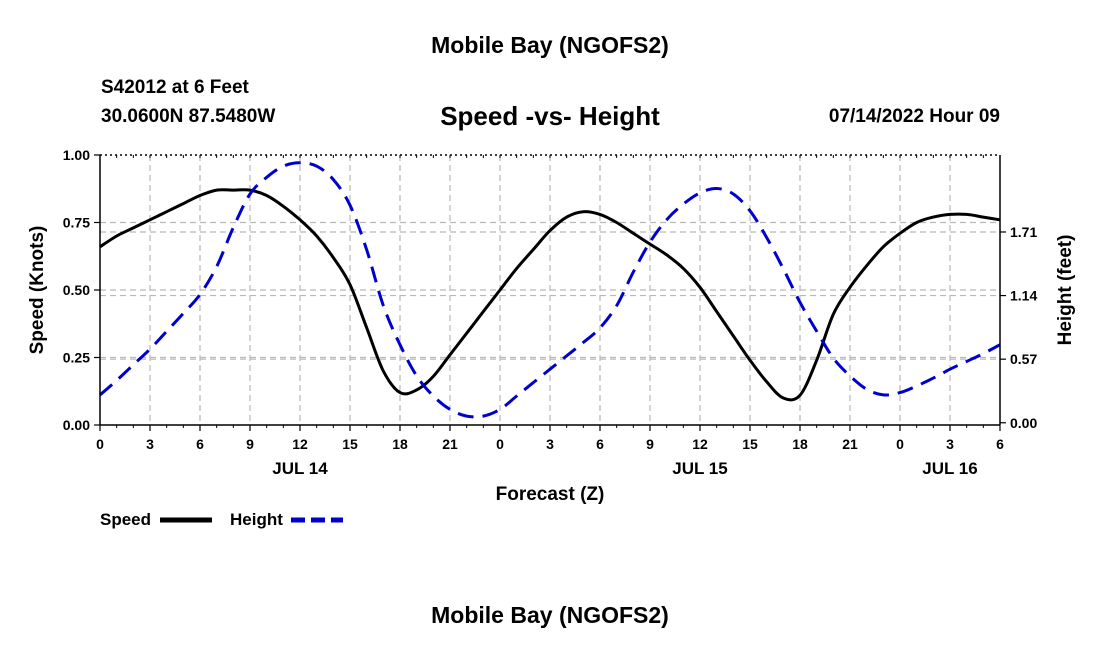 This screenshot has width=1100, height=650. I want to click on date-label: JUL 14, so click(300, 468).